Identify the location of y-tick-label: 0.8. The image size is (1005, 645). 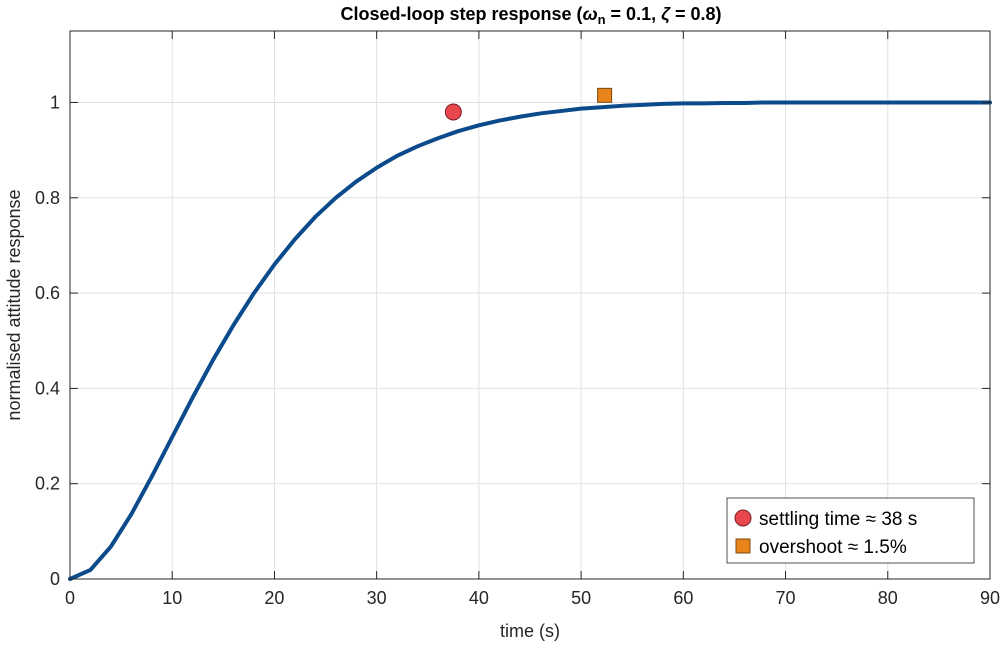
(47, 198).